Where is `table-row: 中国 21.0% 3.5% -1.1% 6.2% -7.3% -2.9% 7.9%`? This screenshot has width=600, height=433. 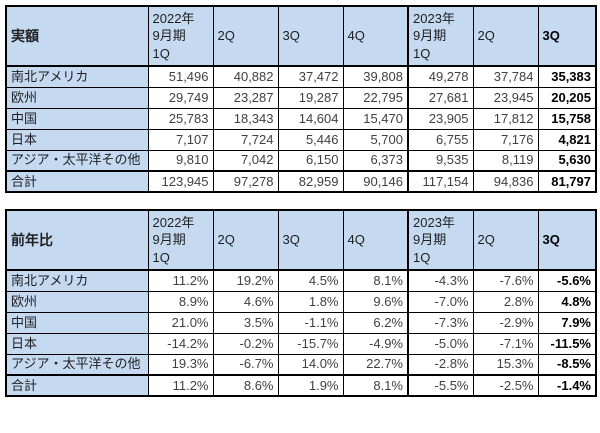
table-row: 中国 21.0% 3.5% -1.1% 6.2% -7.3% -2.9% 7.9% is located at coordinates (301, 322).